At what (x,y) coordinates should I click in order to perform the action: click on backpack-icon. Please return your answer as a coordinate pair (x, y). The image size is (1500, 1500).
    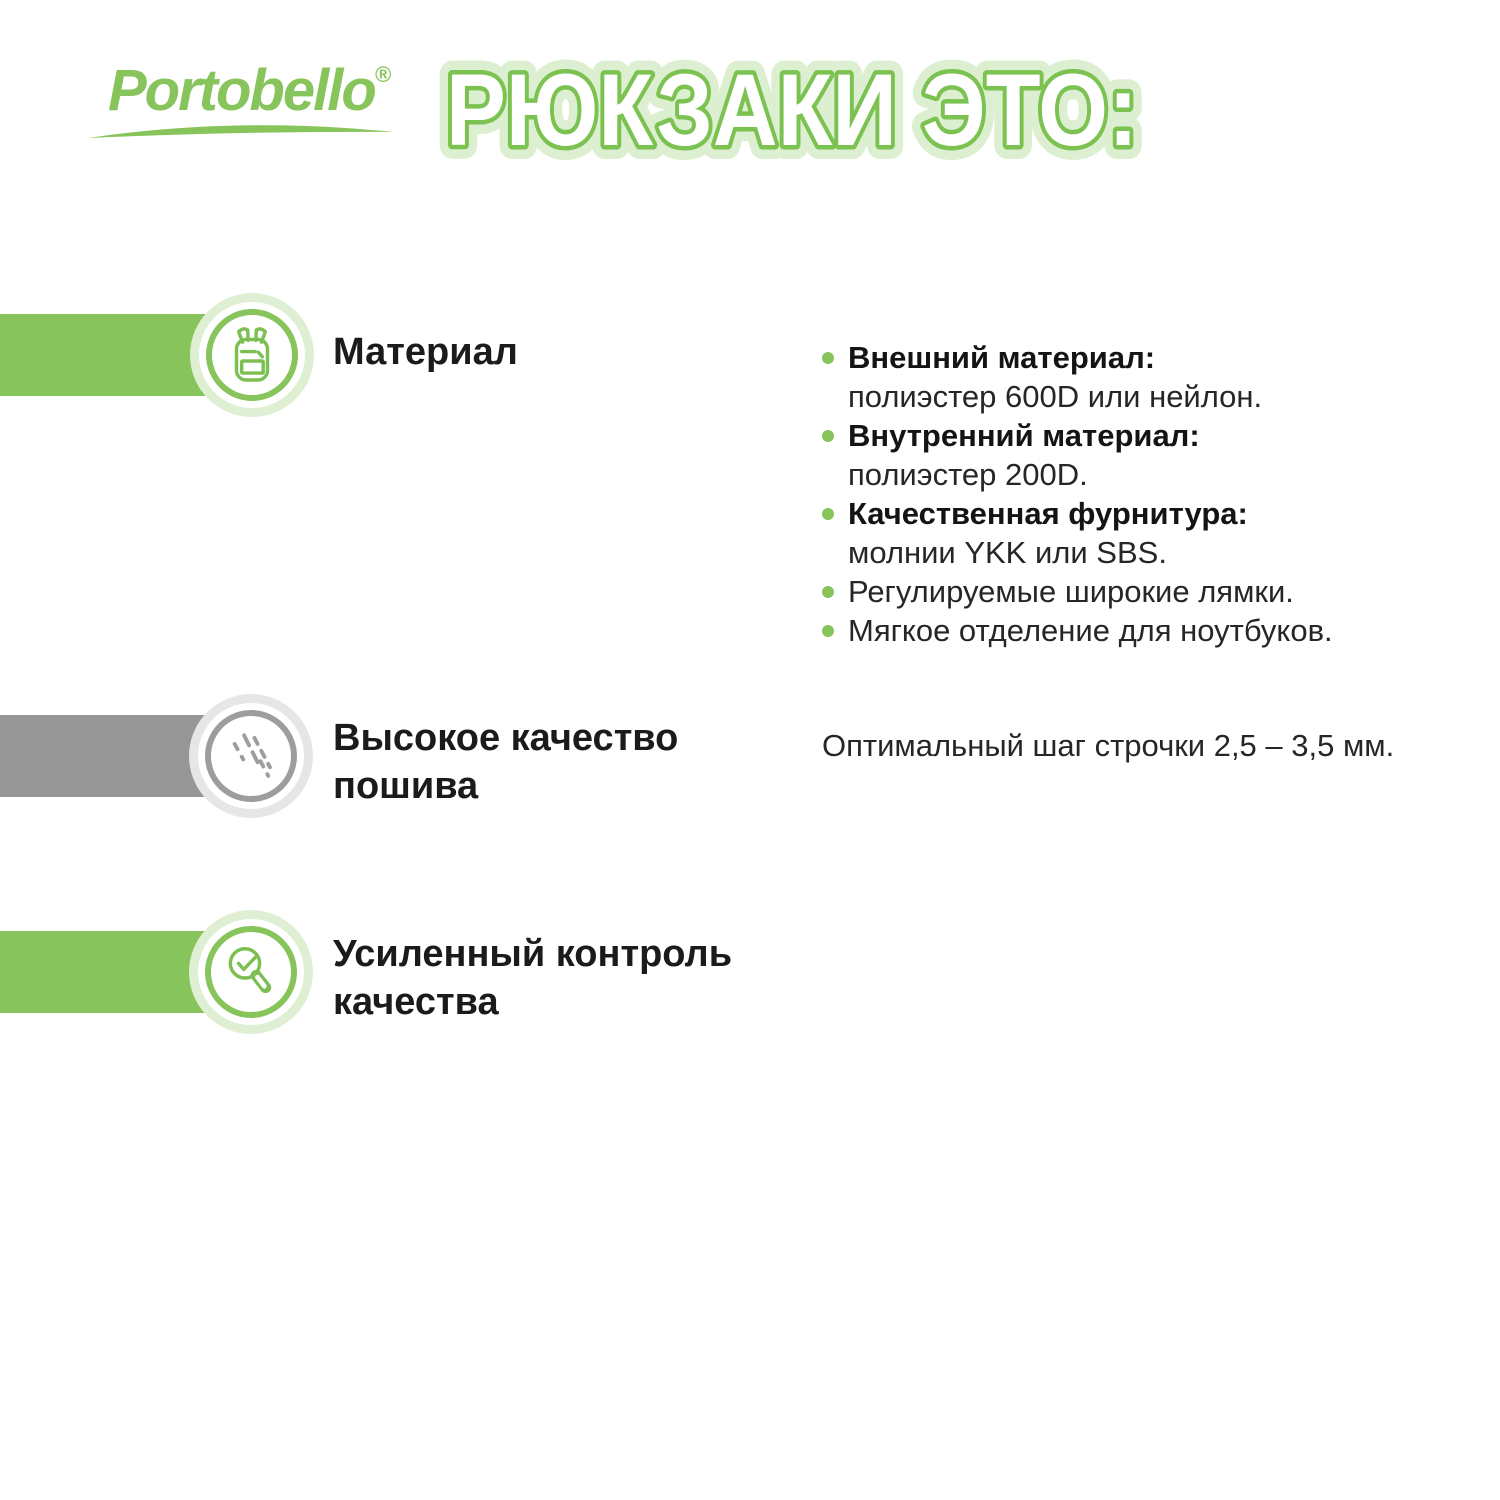
    Looking at the image, I should click on (252, 354).